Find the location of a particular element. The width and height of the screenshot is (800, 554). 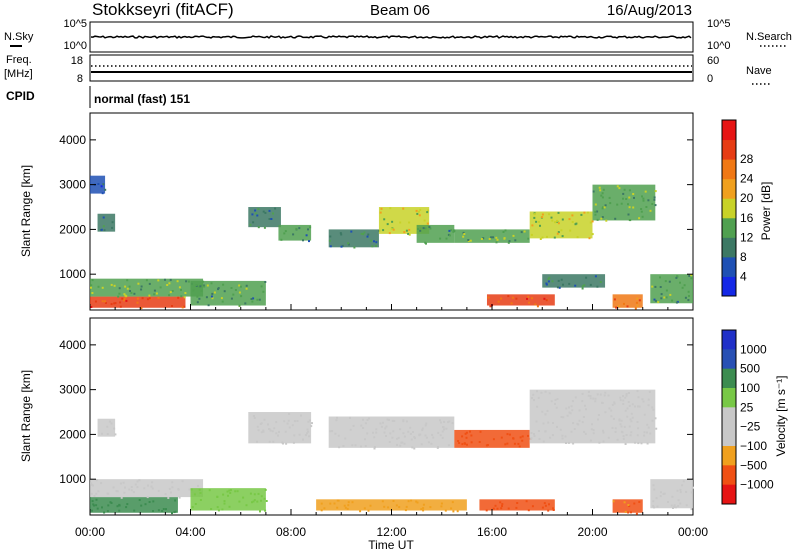

y-tick-label: 4000 is located at coordinates (72, 140).